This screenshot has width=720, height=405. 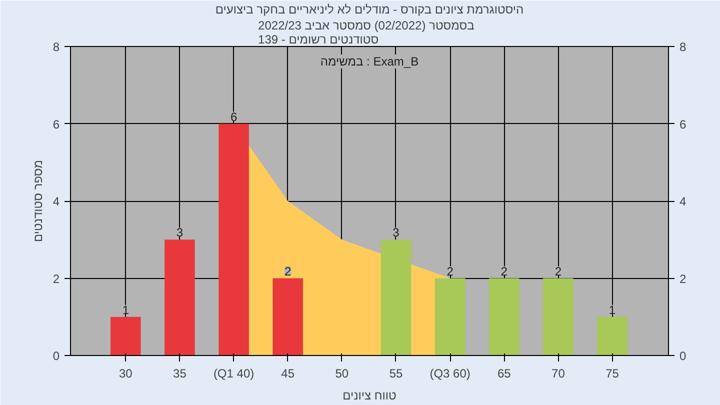 I want to click on y-tick-label: 4, so click(x=56, y=201).